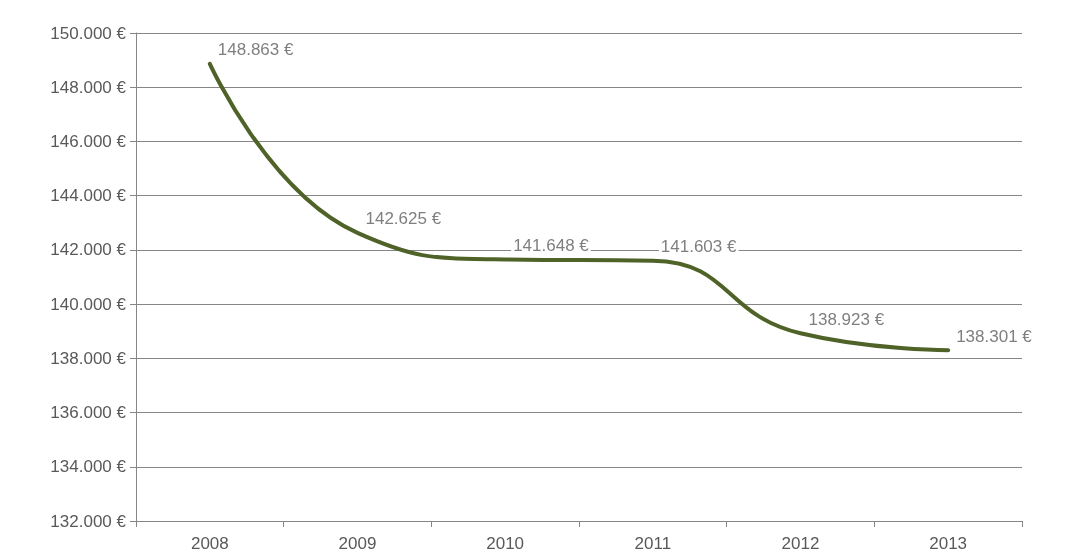 The height and width of the screenshot is (560, 1066). What do you see at coordinates (88, 413) in the screenshot?
I see `y-tick-label: 136.000 €` at bounding box center [88, 413].